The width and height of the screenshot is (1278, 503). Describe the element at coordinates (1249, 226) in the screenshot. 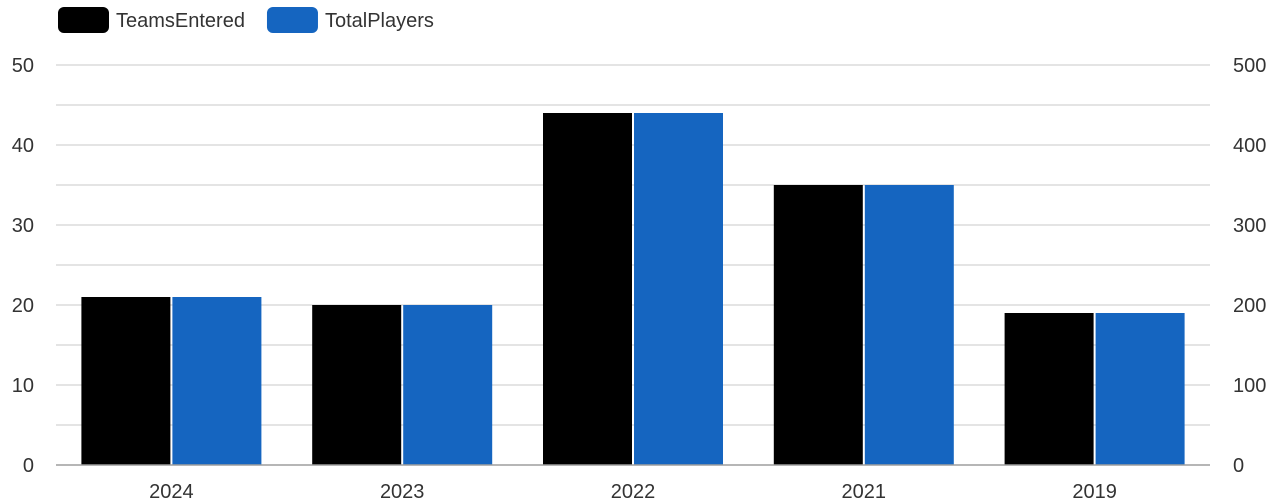

I see `right-axis-tick-label: 300` at that location.